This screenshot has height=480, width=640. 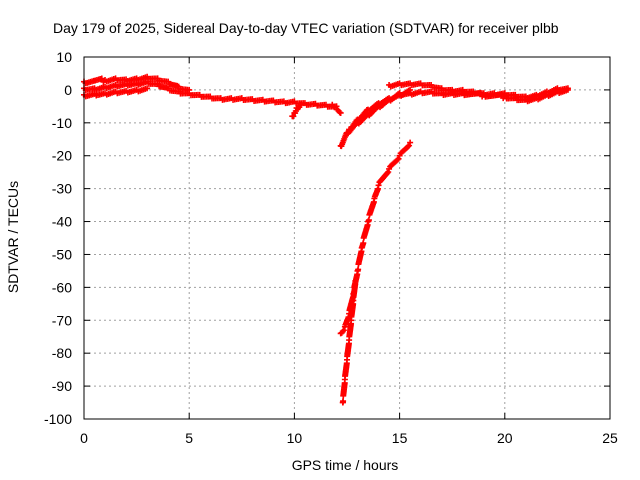 What do you see at coordinates (62, 156) in the screenshot?
I see `y-tick-label: -20` at bounding box center [62, 156].